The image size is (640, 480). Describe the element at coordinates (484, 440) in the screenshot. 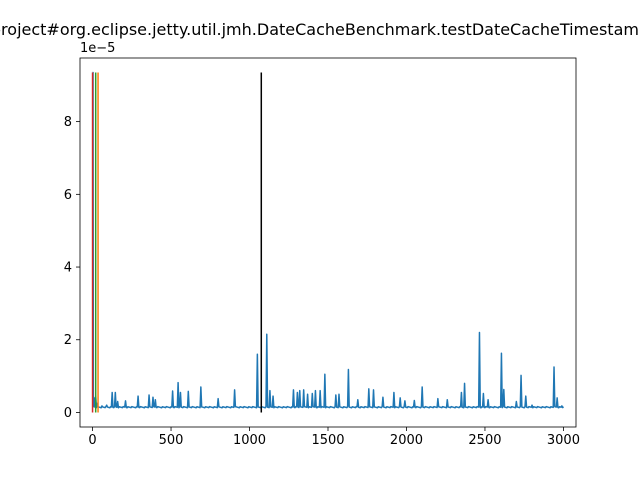

I see `x-tick-label: 2500` at that location.